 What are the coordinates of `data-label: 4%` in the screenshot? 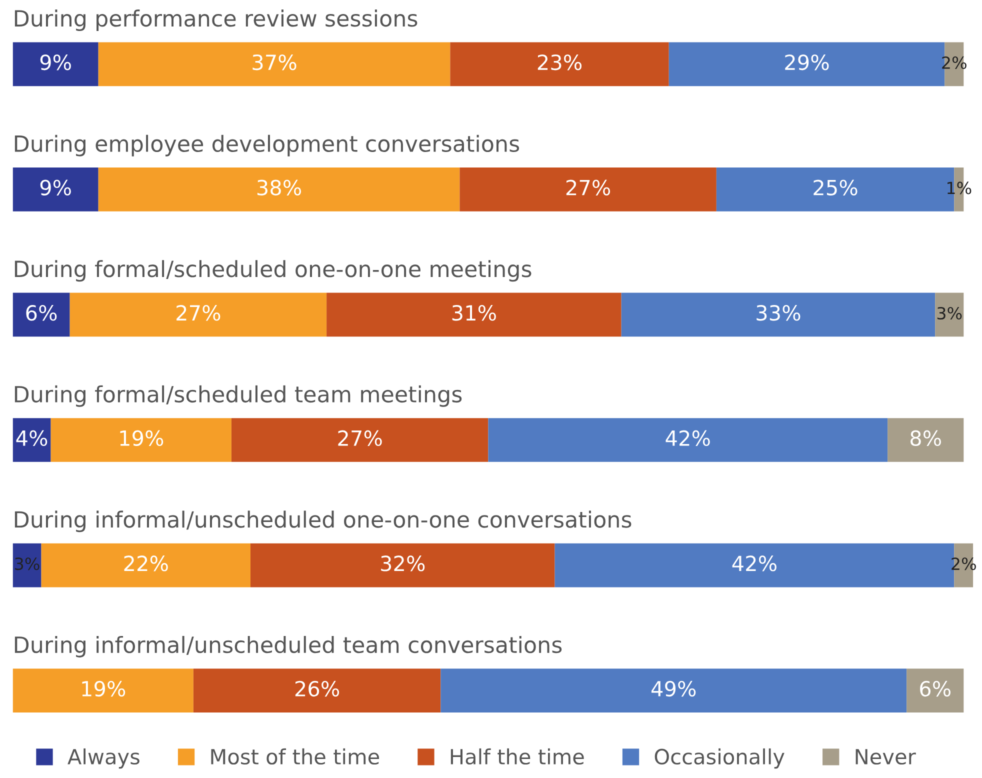 It's located at (32, 438).